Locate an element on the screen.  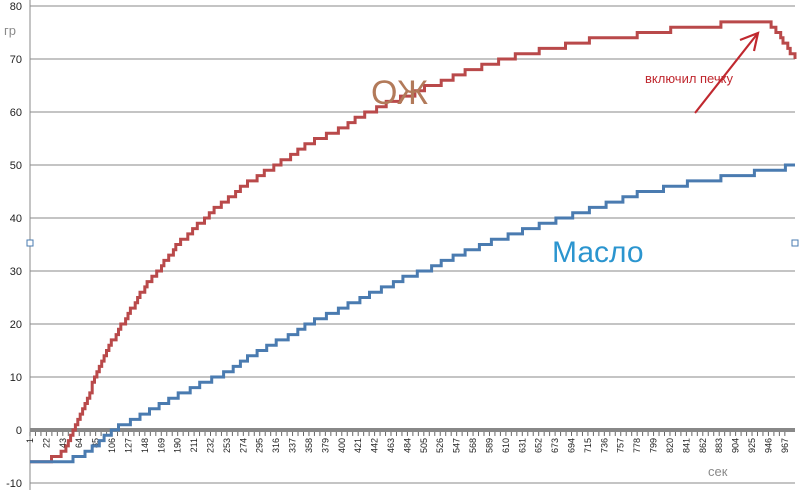
x-tick-label: 316 is located at coordinates (276, 445).